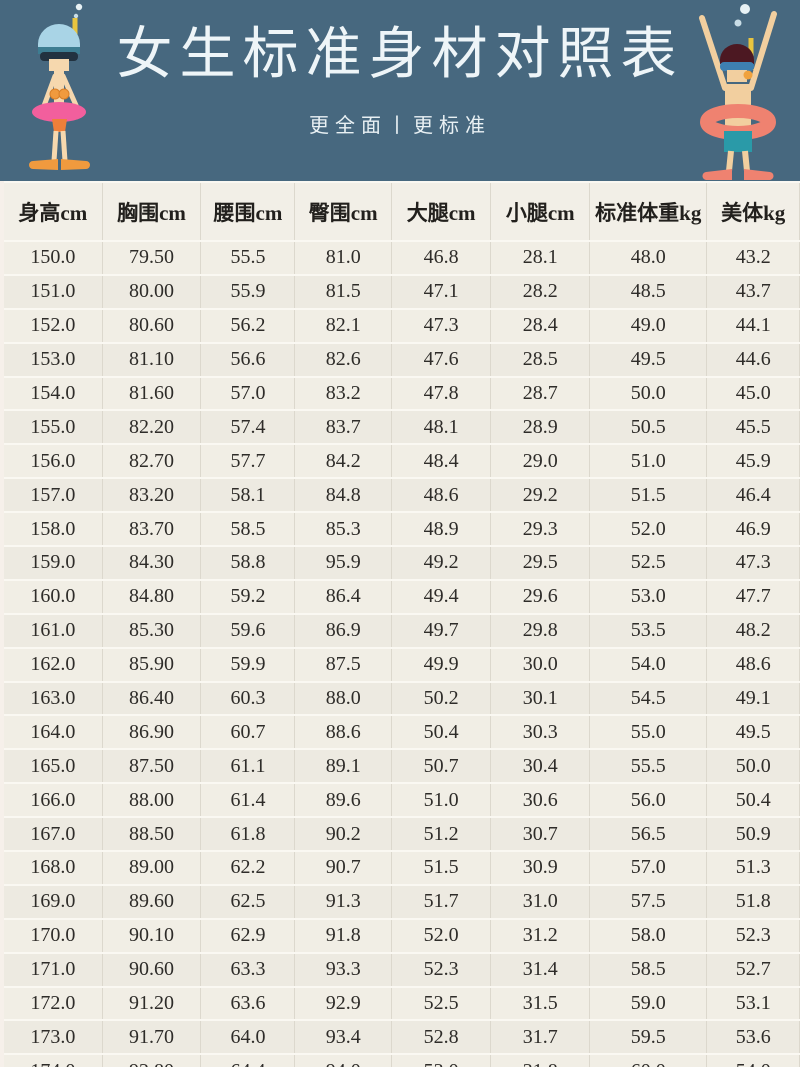 This screenshot has width=800, height=1067. I want to click on table-cell: 29.3, so click(540, 529).